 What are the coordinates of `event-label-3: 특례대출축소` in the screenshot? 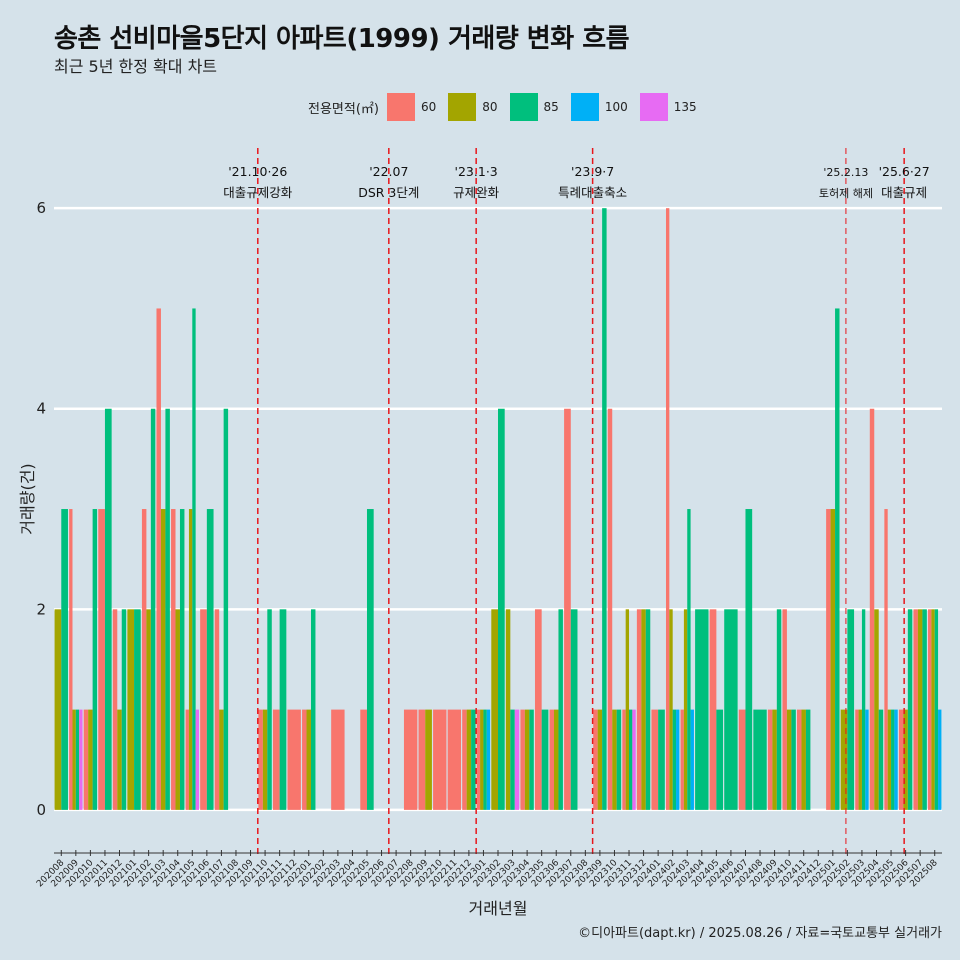 It's located at (592, 192).